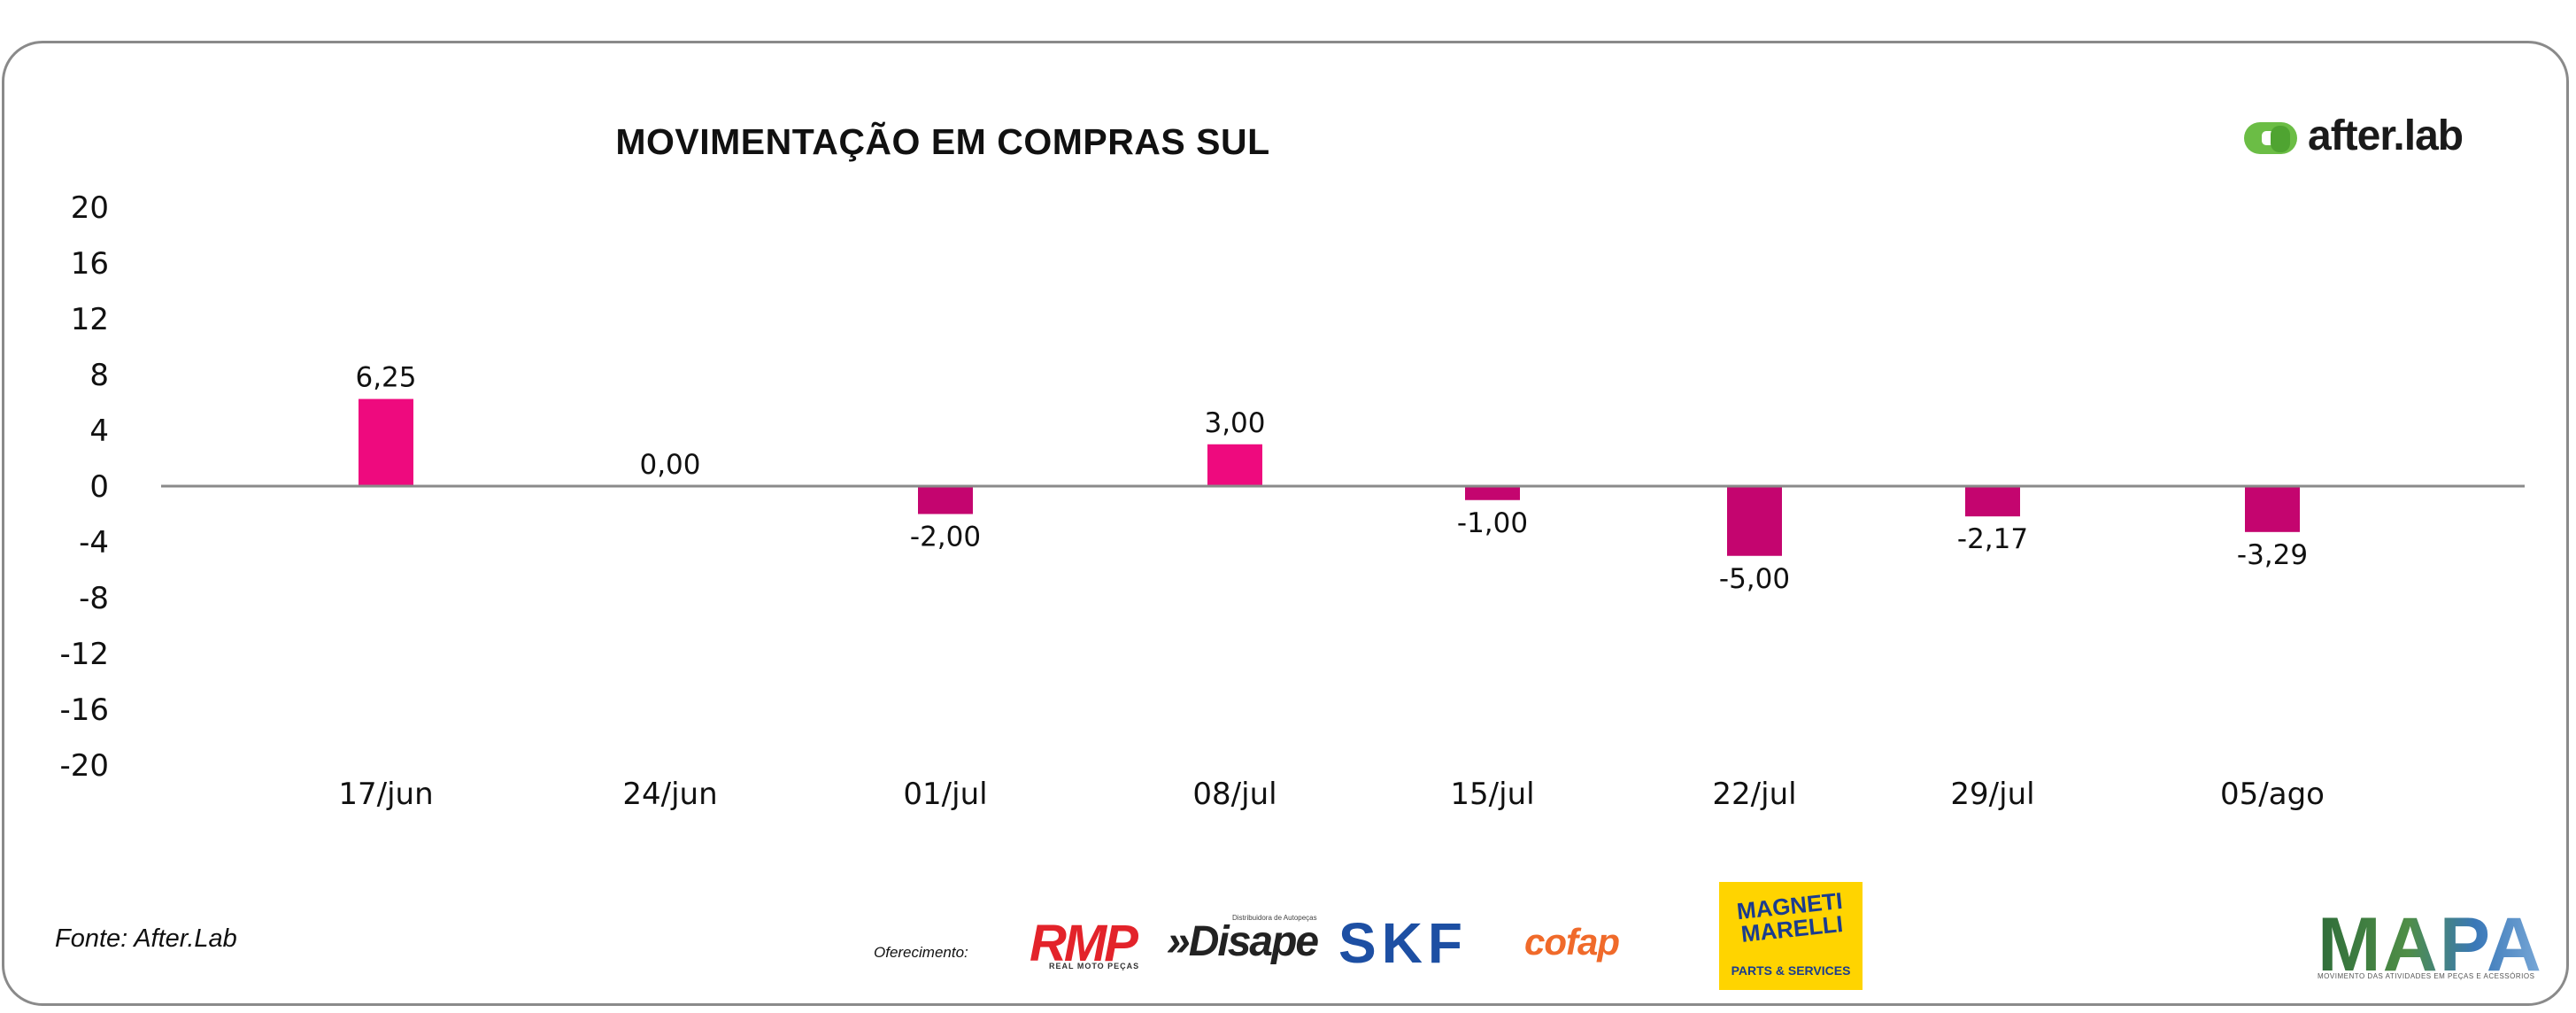 The image size is (2576, 1013). Describe the element at coordinates (385, 378) in the screenshot. I see `data-label: 6,25` at that location.